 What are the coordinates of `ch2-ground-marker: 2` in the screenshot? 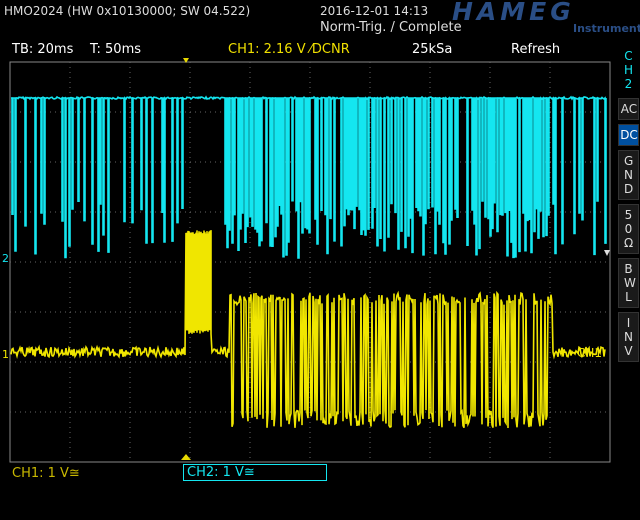 It's located at (5, 258).